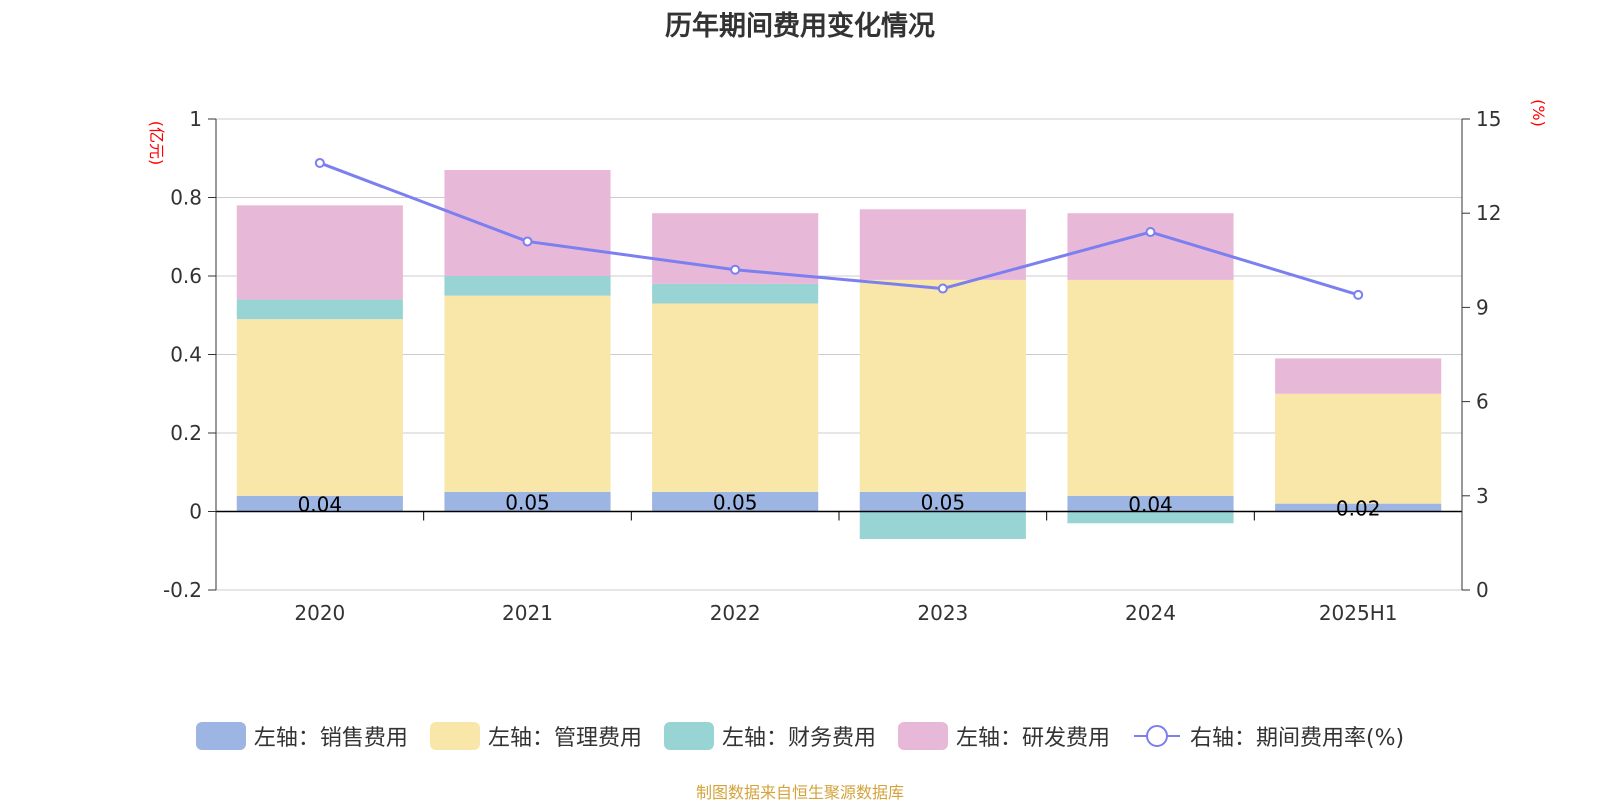 The height and width of the screenshot is (803, 1600). Describe the element at coordinates (195, 119) in the screenshot. I see `left-tick-label: 1` at that location.